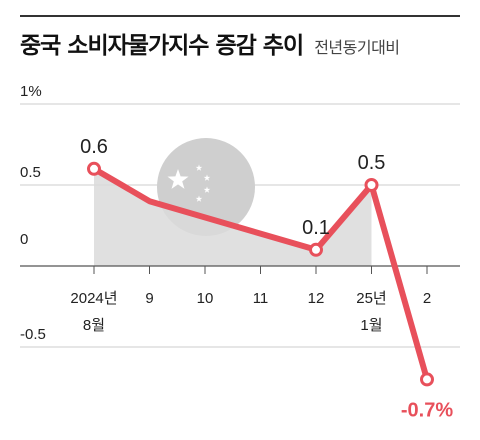 The height and width of the screenshot is (440, 480). Describe the element at coordinates (31, 91) in the screenshot. I see `y-tick-label: 1%` at that location.